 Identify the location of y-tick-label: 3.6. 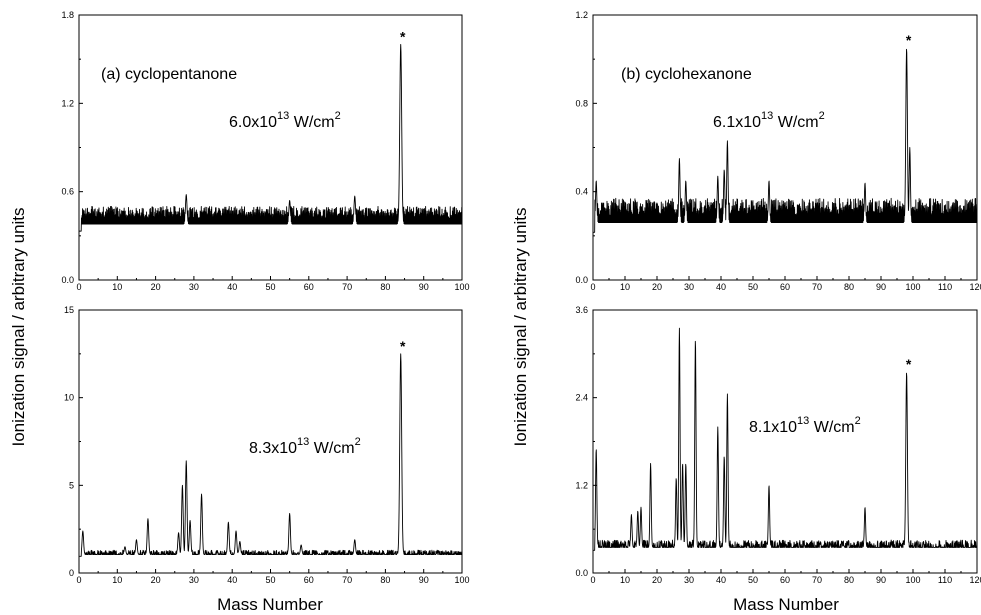
(581, 310).